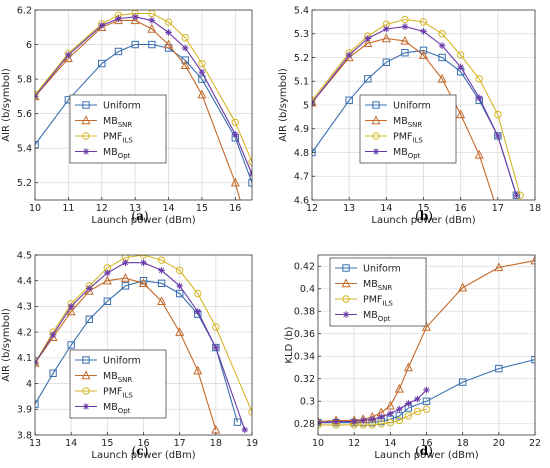 The height and width of the screenshot is (468, 550). I want to click on panel-caption: (a), so click(139, 216).